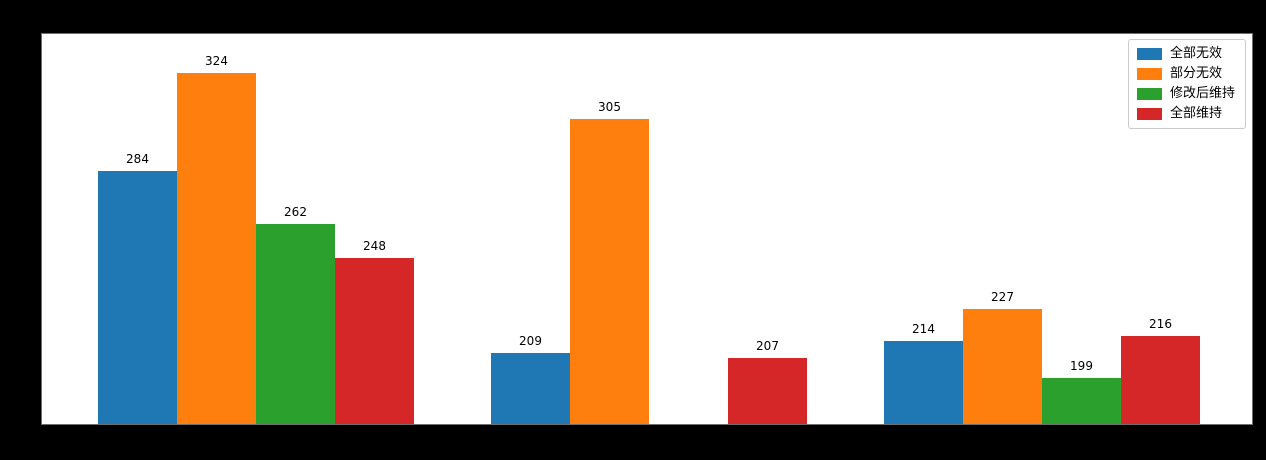  I want to click on bar-value-label: 248, so click(374, 246).